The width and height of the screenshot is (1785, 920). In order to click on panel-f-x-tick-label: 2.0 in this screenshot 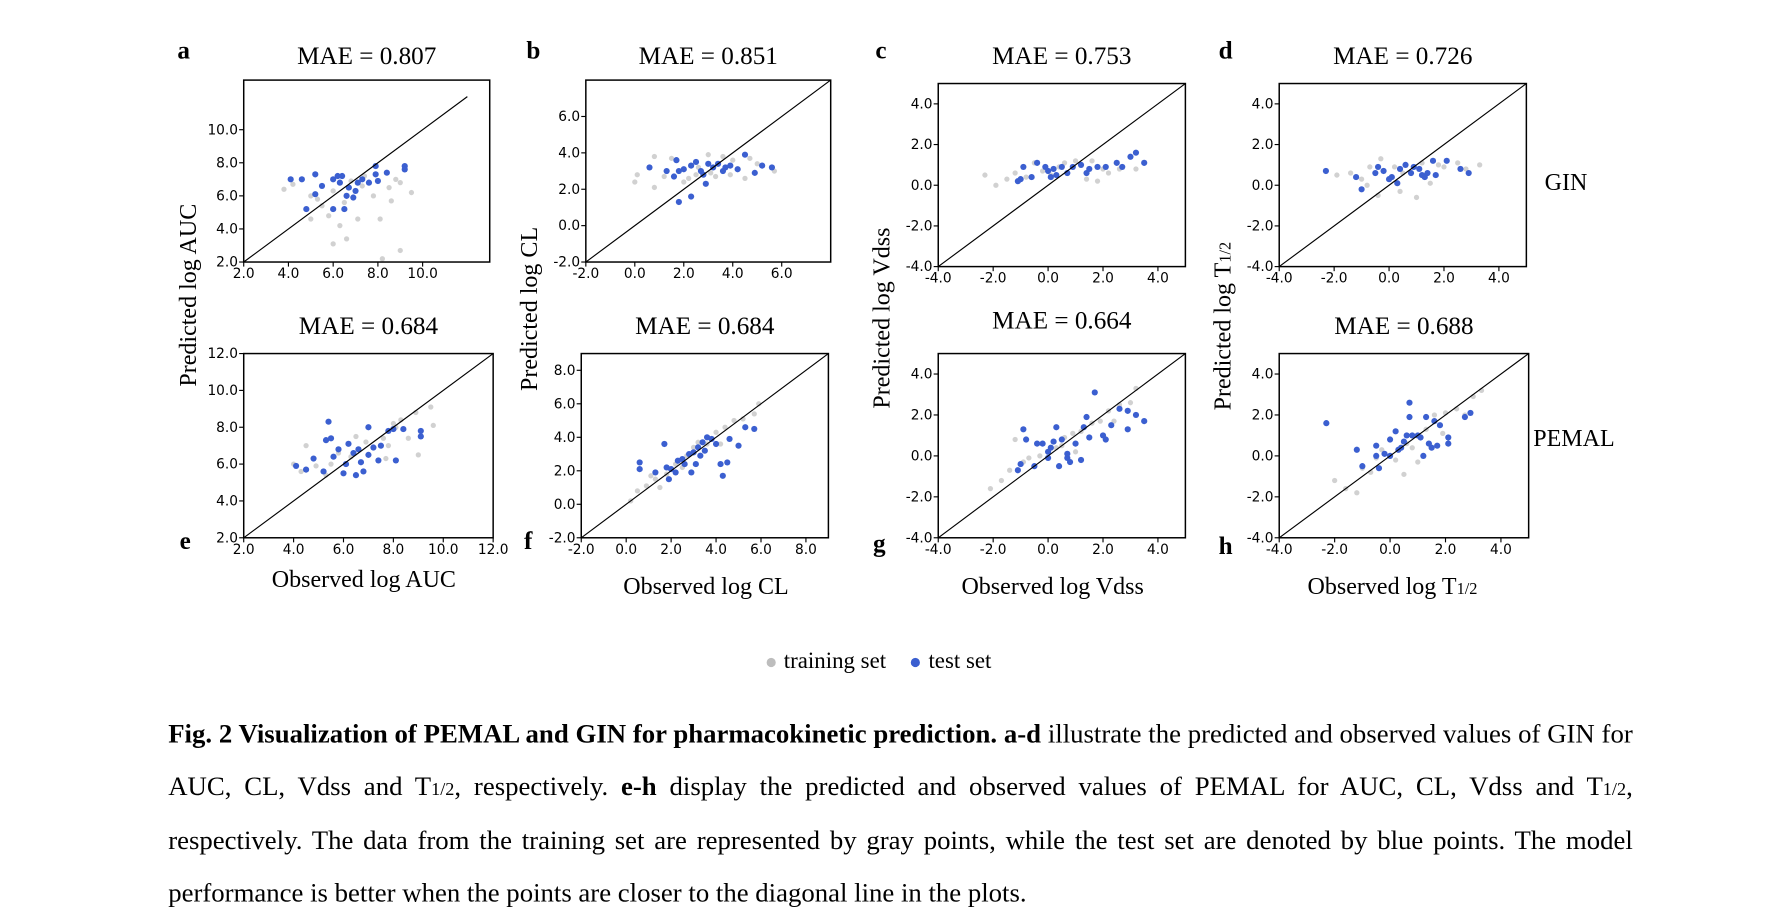, I will do `click(671, 550)`.